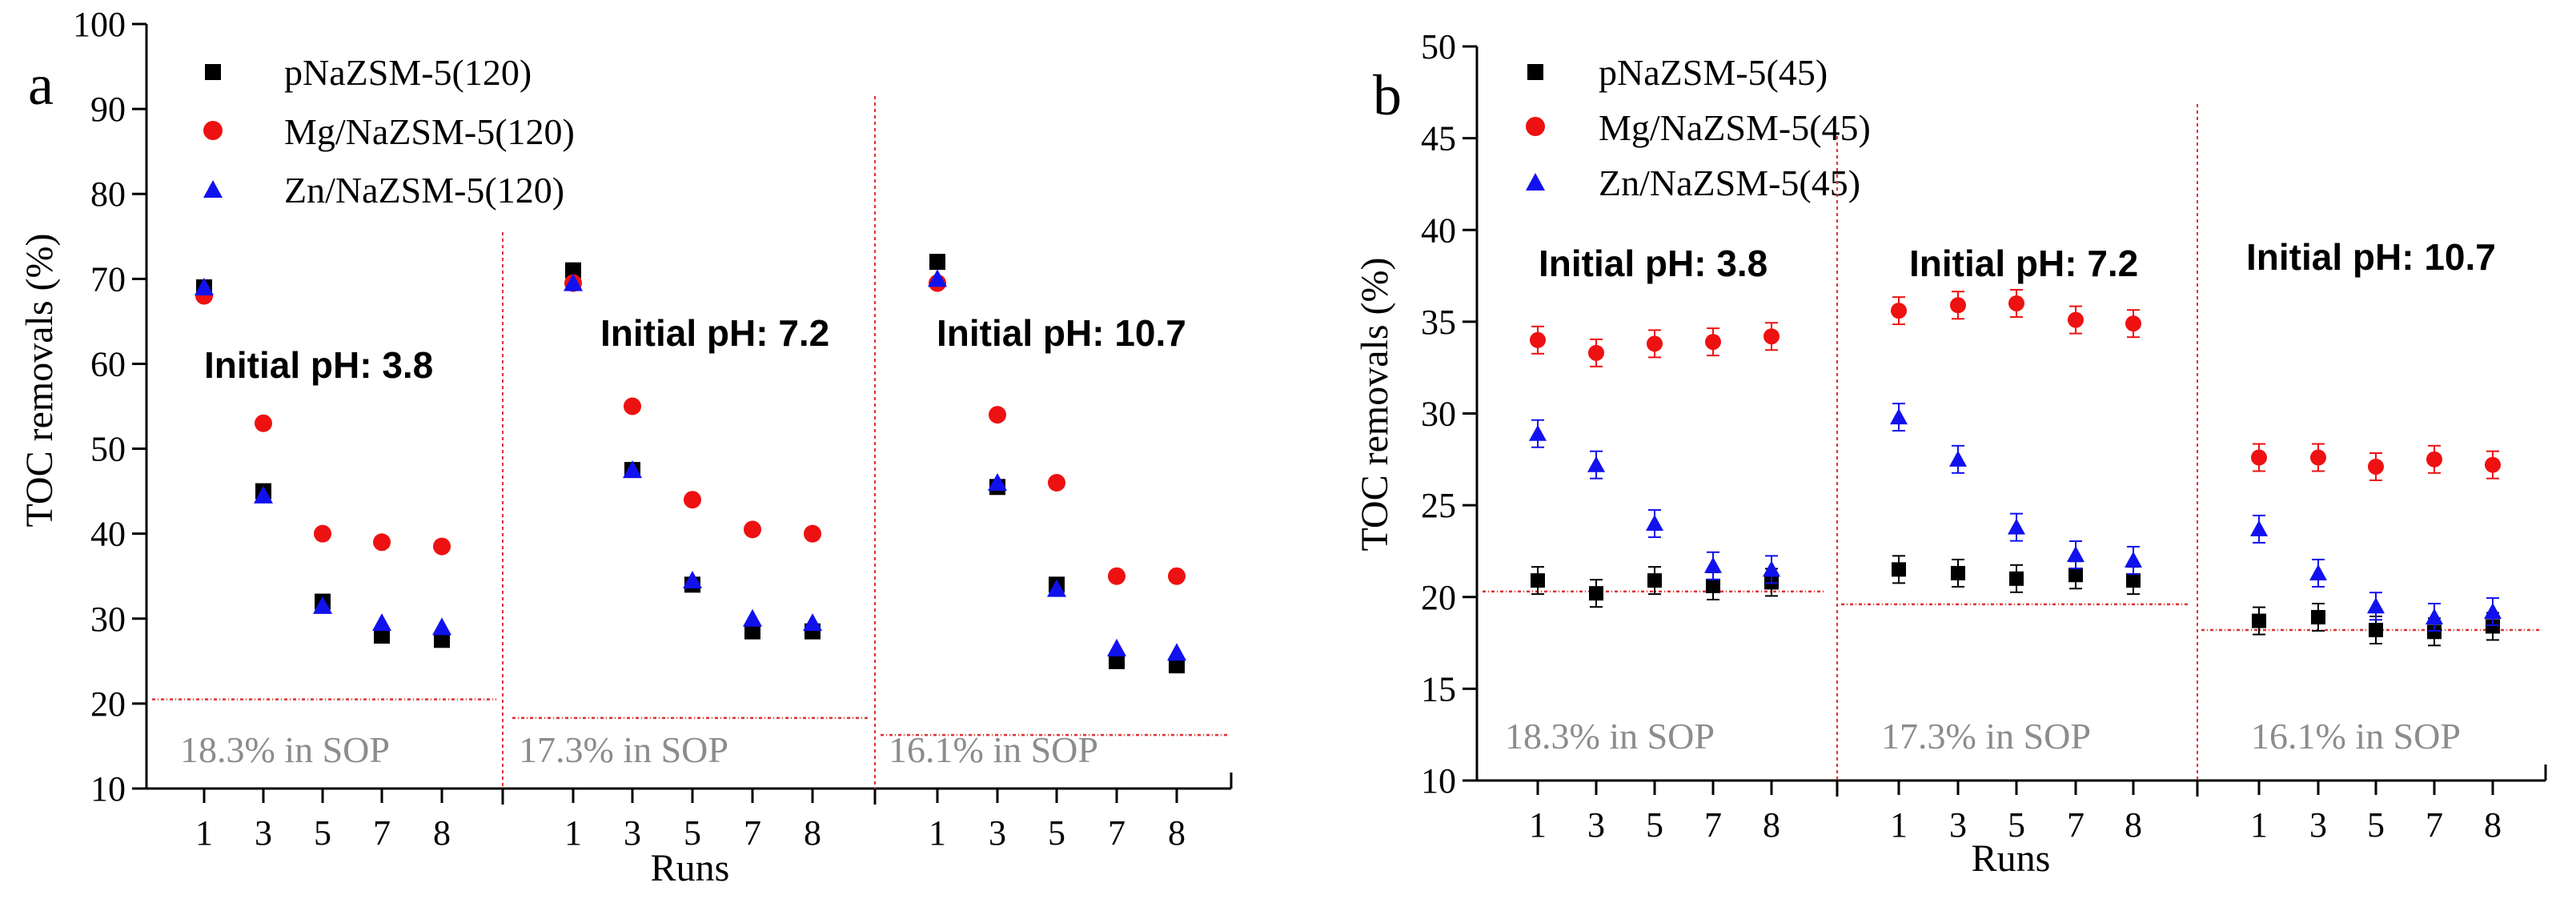 Image resolution: width=2576 pixels, height=899 pixels. I want to click on legend-label-mg: Mg/NaZSM-5(45), so click(1735, 127).